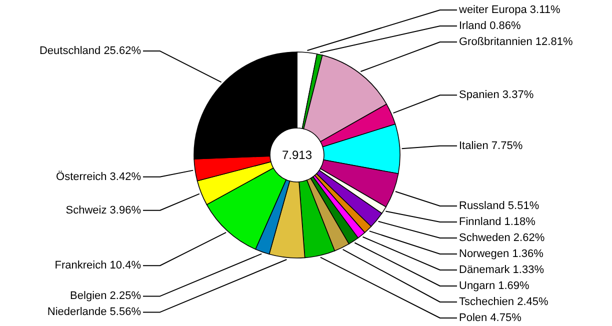 The width and height of the screenshot is (612, 326). I want to click on slice-label: weiter Europa 3.11%, so click(509, 10).